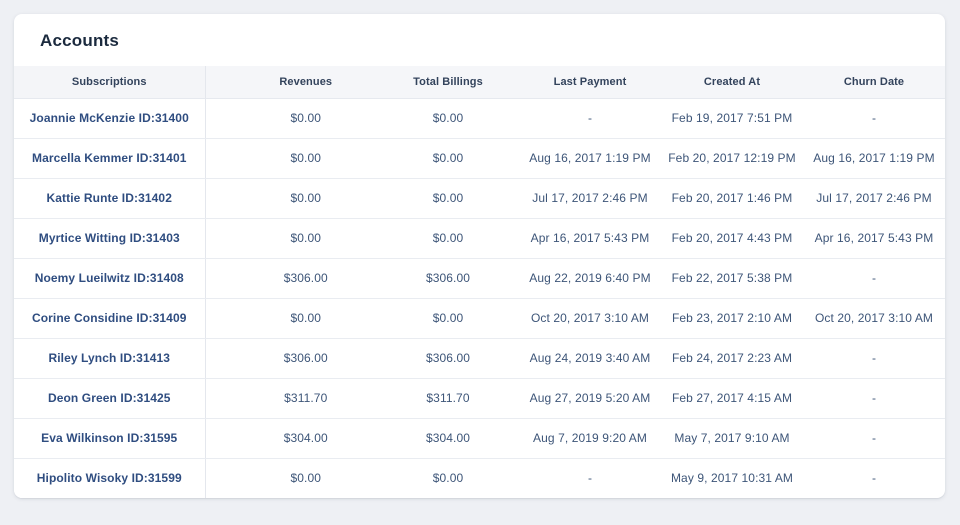  What do you see at coordinates (479, 40) in the screenshot?
I see `card-header: Accounts` at bounding box center [479, 40].